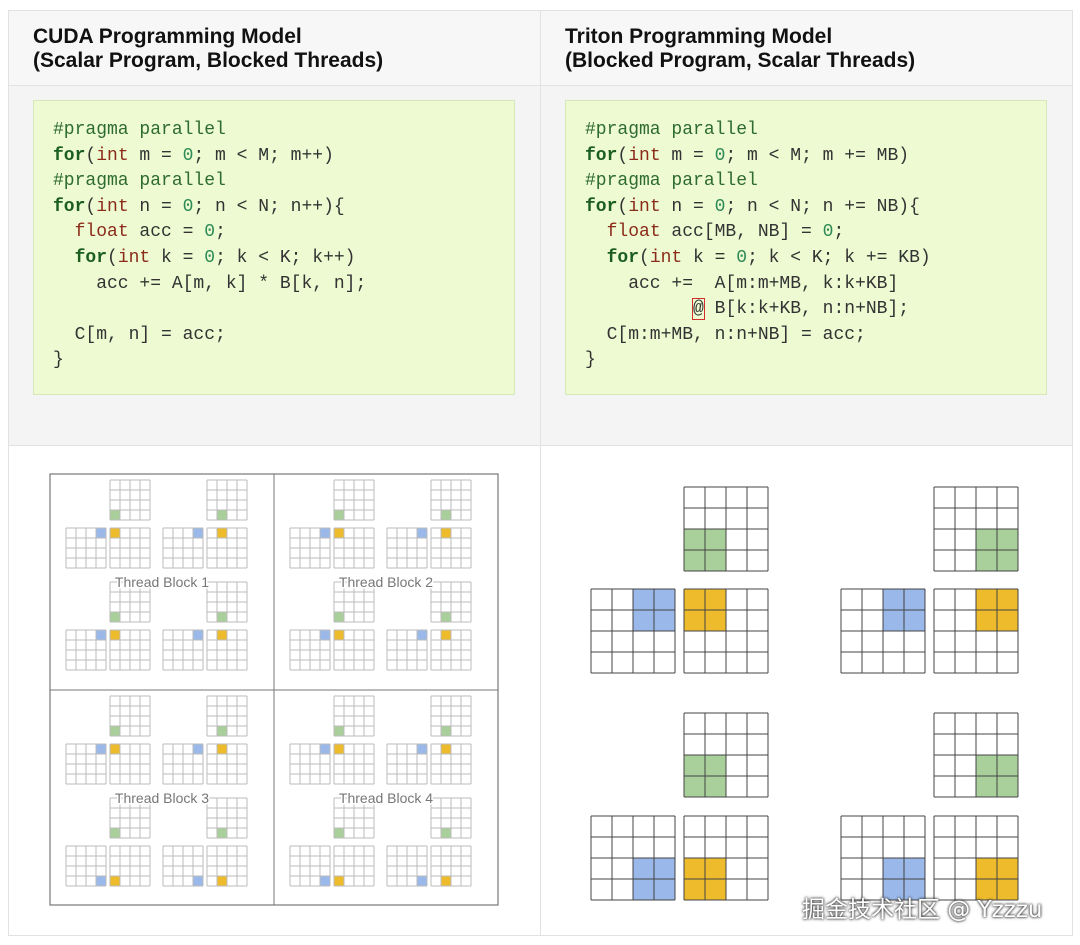 The image size is (1080, 945). What do you see at coordinates (209, 310) in the screenshot?
I see `code-line` at bounding box center [209, 310].